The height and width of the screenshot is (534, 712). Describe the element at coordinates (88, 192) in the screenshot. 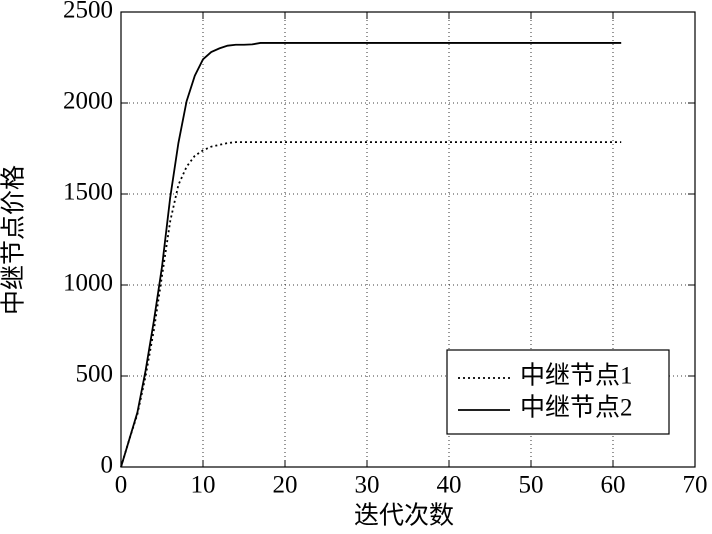

I see `y-tick-label: 1500` at that location.